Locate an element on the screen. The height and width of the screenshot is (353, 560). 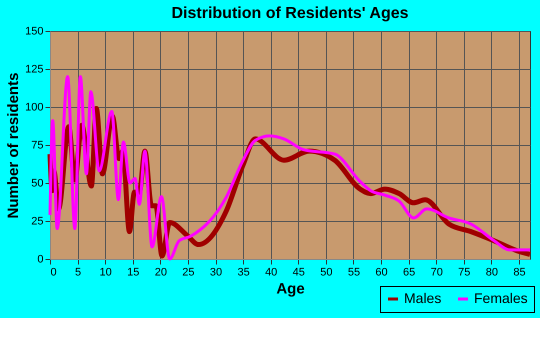
x-tick-label: 60 is located at coordinates (381, 272).